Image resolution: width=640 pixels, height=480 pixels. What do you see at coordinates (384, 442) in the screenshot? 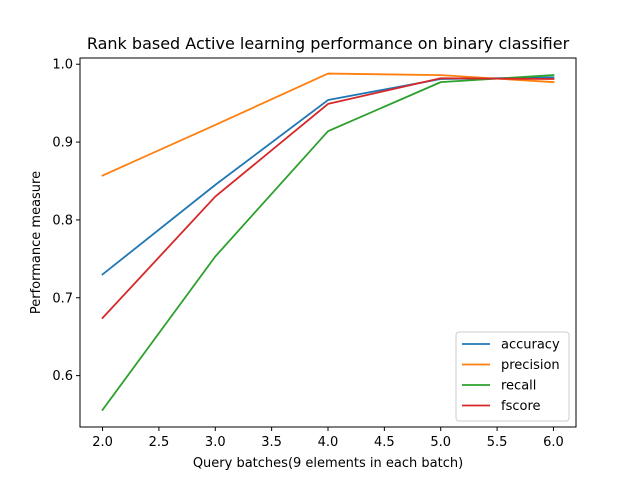
I see `x-tick-label: 4.5` at bounding box center [384, 442].